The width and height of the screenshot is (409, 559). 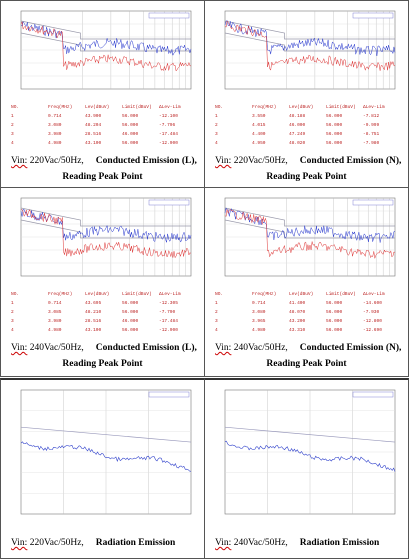 I want to click on table-cell: -12.900, so click(x=168, y=330).